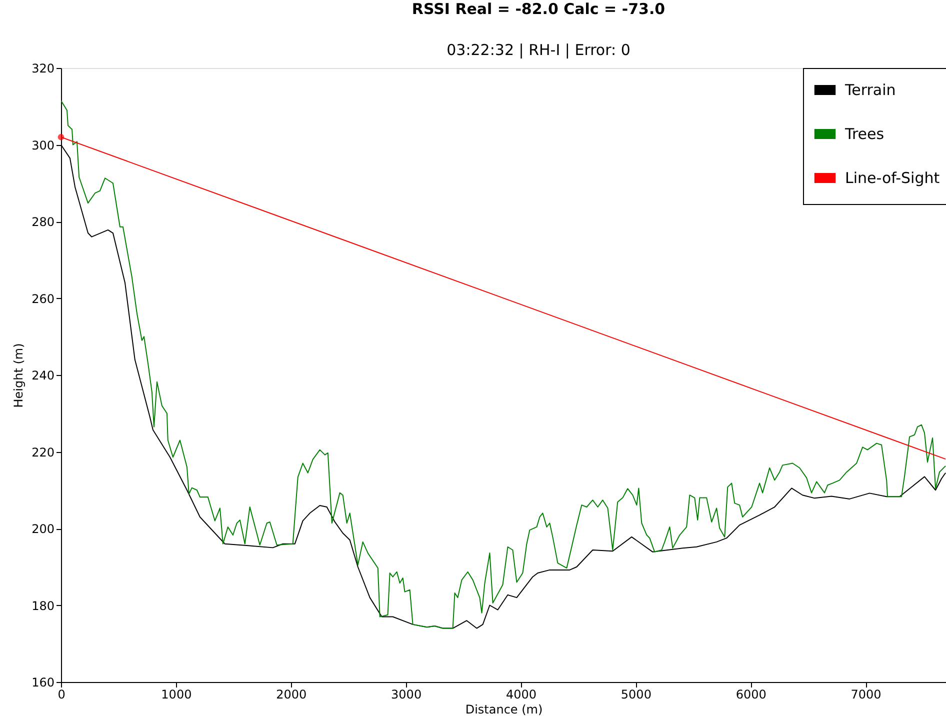  I want to click on x-axis-title: Distance (m), so click(504, 709).